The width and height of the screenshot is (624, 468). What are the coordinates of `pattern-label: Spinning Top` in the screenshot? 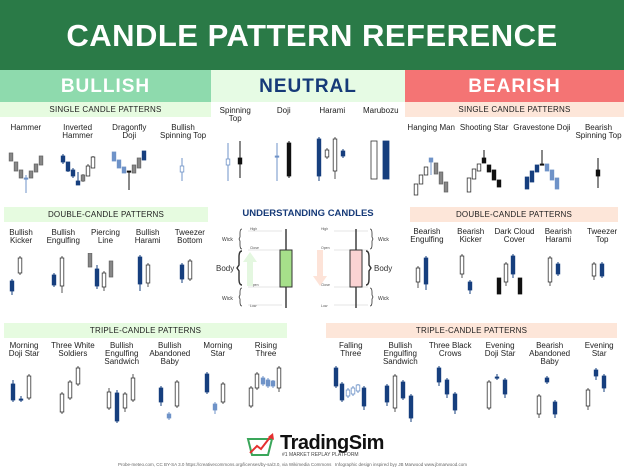 It's located at (235, 114).